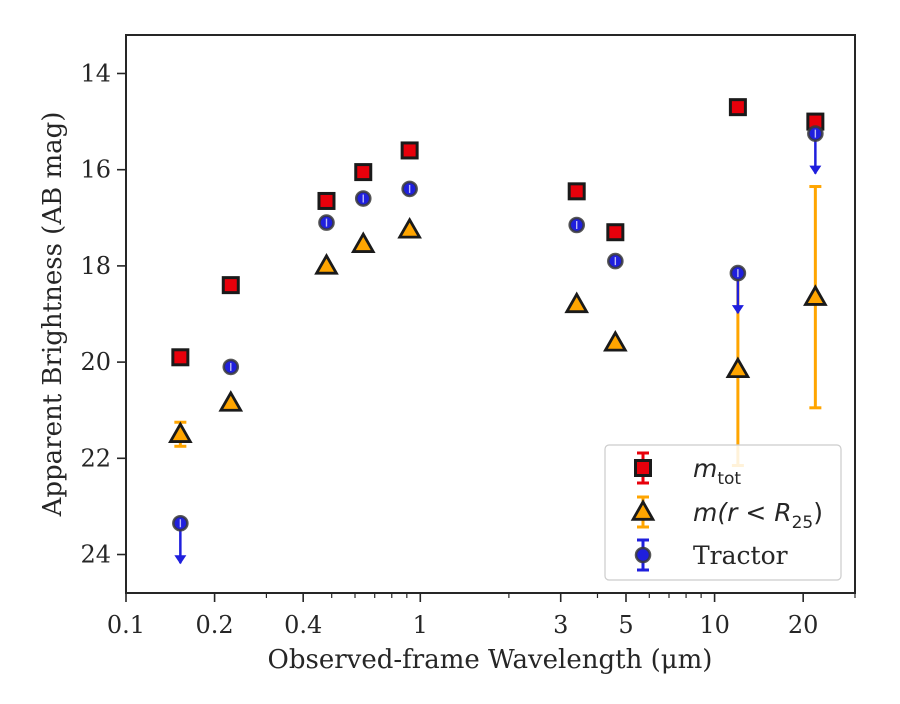 The height and width of the screenshot is (704, 900). What do you see at coordinates (717, 471) in the screenshot?
I see `legend-label: mtot` at bounding box center [717, 471].